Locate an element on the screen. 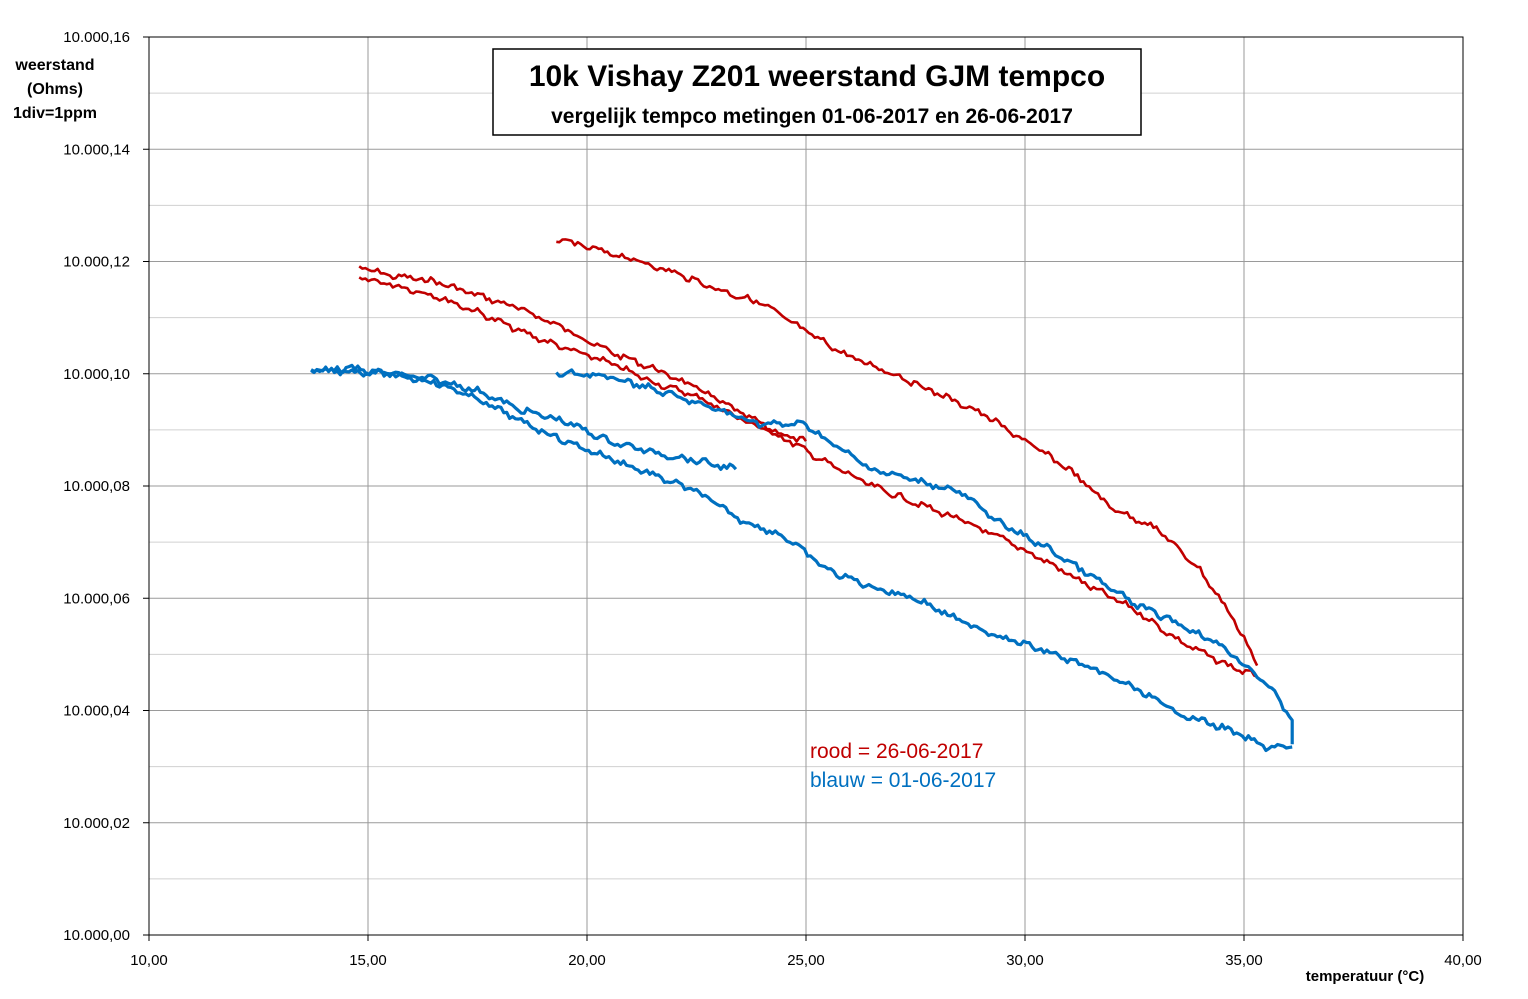  title-box-frame is located at coordinates (817, 92).